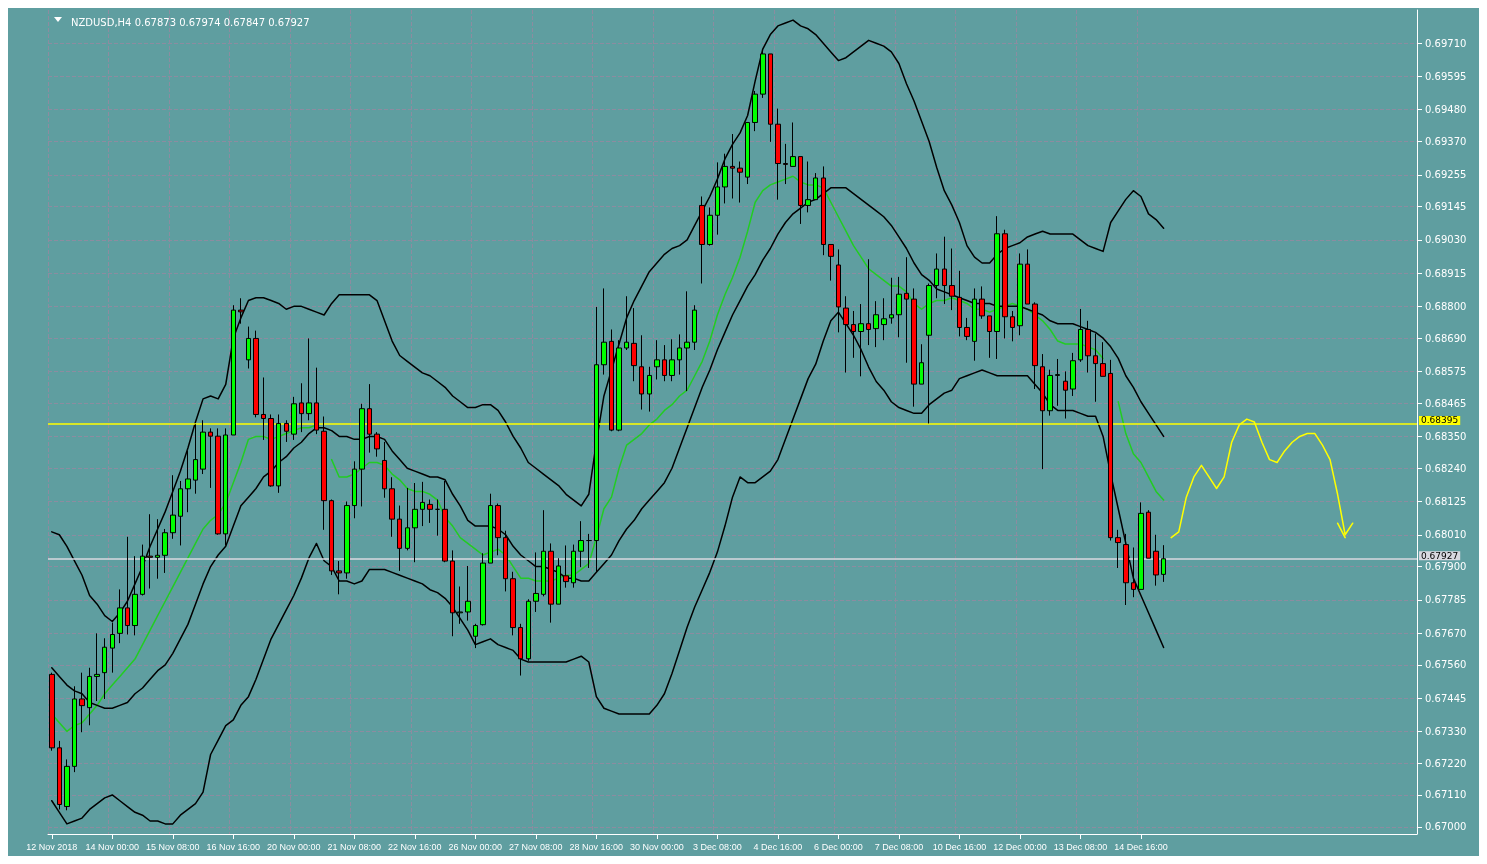  Describe the element at coordinates (596, 846) in the screenshot. I see `x-tick-label: 28 Nov 16:00` at that location.